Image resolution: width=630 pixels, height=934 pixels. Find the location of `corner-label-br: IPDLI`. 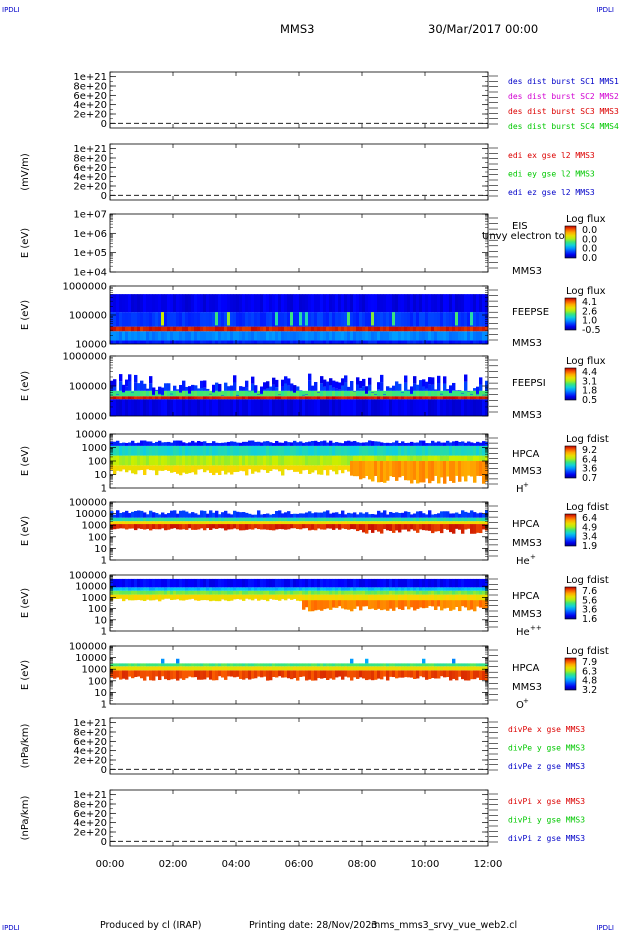

corner-label-br: IPDLI is located at coordinates (605, 928).